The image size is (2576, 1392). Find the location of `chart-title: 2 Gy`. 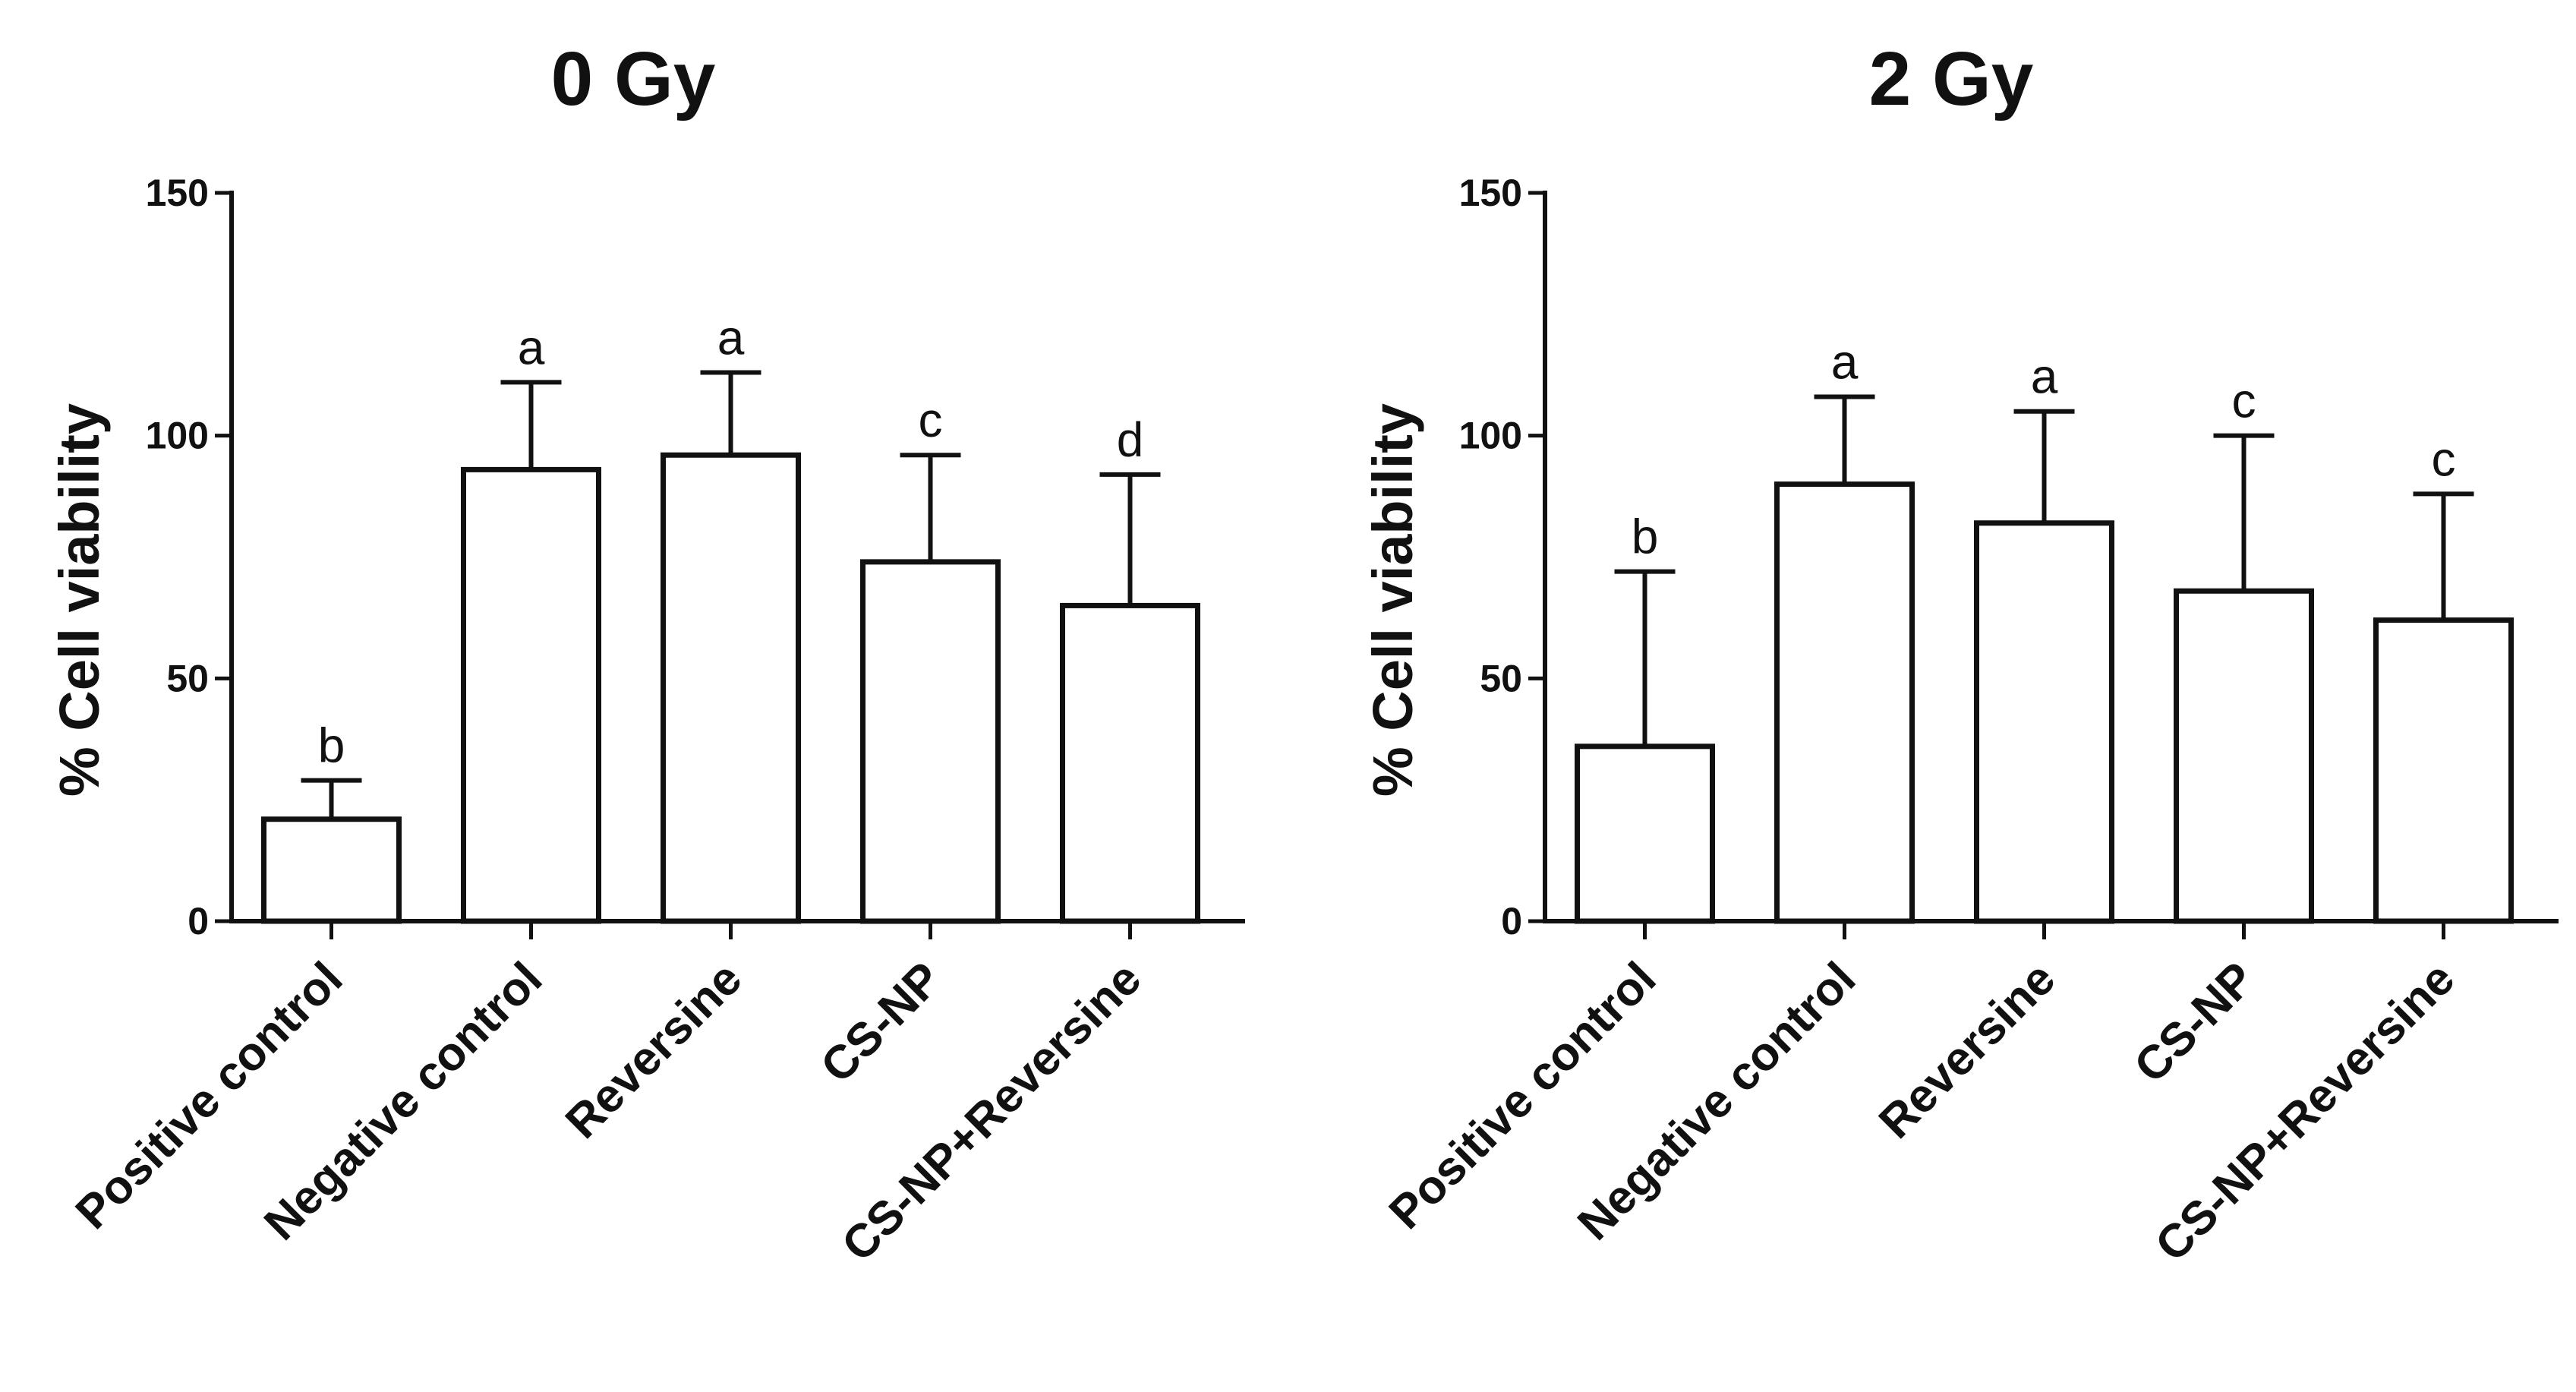

chart-title: 2 Gy is located at coordinates (1951, 79).